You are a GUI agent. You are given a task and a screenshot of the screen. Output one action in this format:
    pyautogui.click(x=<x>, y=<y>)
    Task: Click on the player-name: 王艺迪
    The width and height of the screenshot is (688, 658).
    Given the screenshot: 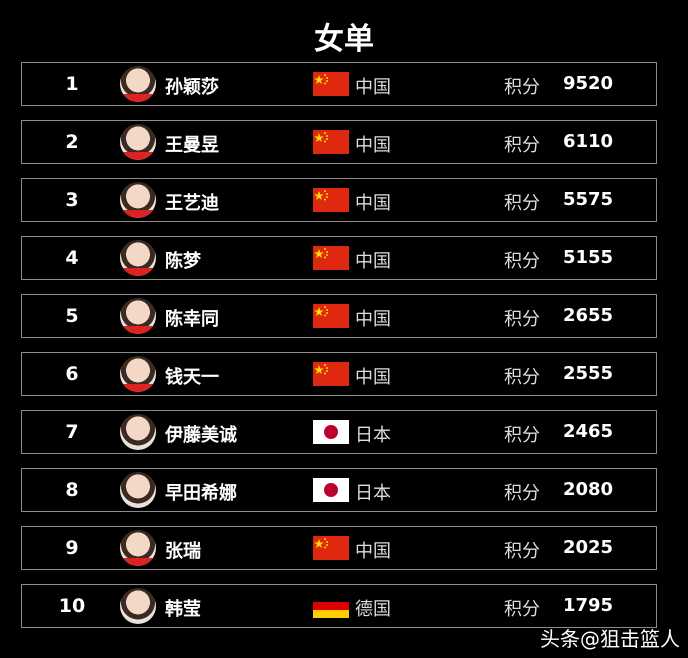 What is the action you would take?
    pyautogui.click(x=192, y=203)
    